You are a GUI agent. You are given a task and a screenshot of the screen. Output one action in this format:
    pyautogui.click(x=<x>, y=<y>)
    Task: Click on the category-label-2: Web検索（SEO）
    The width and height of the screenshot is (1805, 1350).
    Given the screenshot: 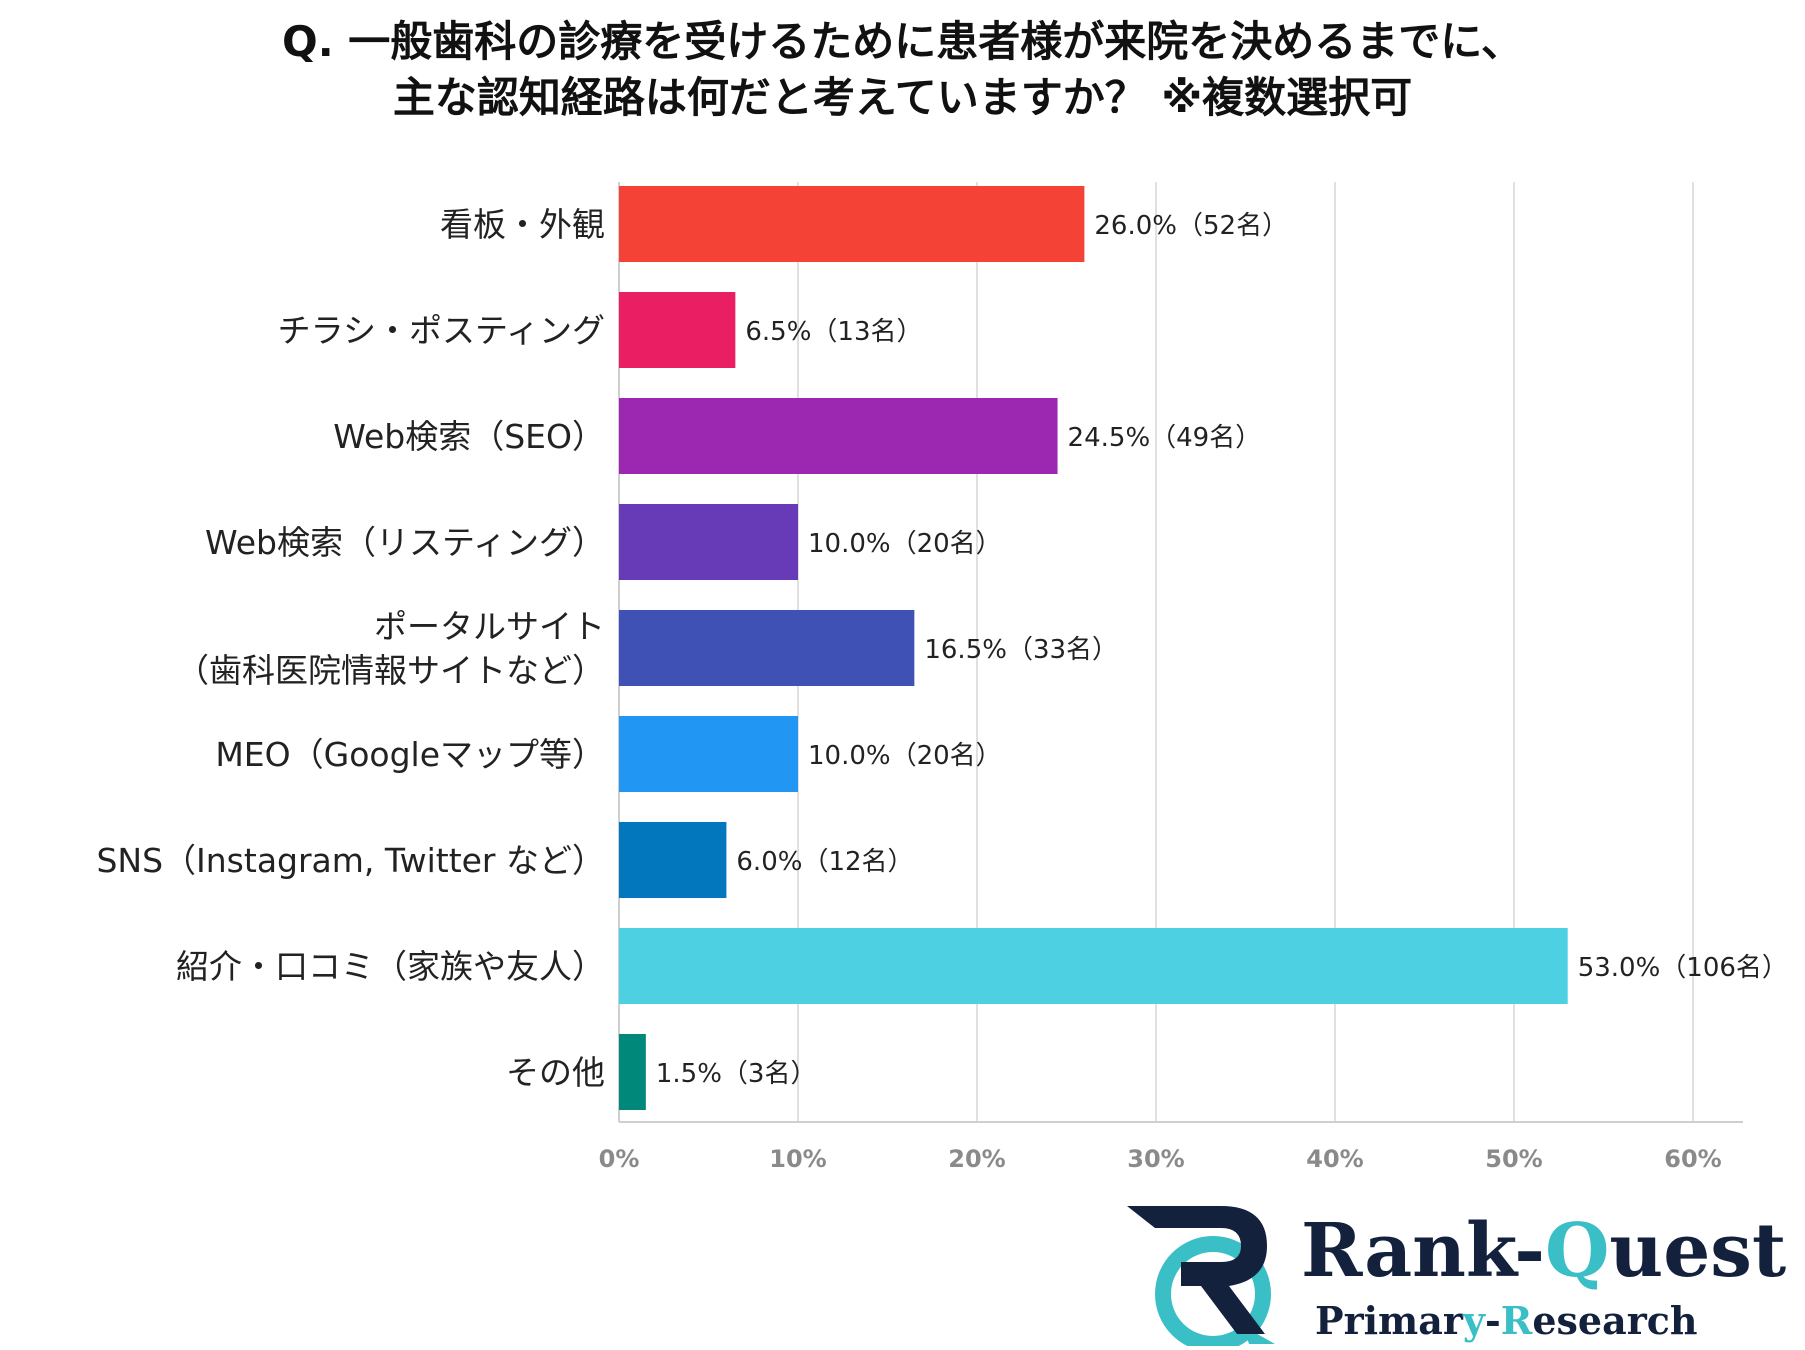 What is the action you would take?
    pyautogui.click(x=469, y=436)
    